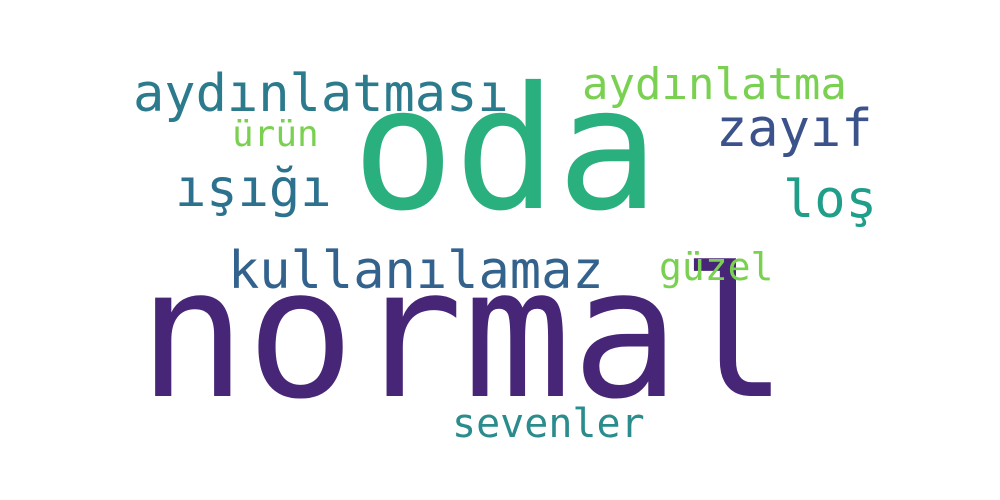 The height and width of the screenshot is (500, 1000). I want to click on word-oda: oda, so click(506, 150).